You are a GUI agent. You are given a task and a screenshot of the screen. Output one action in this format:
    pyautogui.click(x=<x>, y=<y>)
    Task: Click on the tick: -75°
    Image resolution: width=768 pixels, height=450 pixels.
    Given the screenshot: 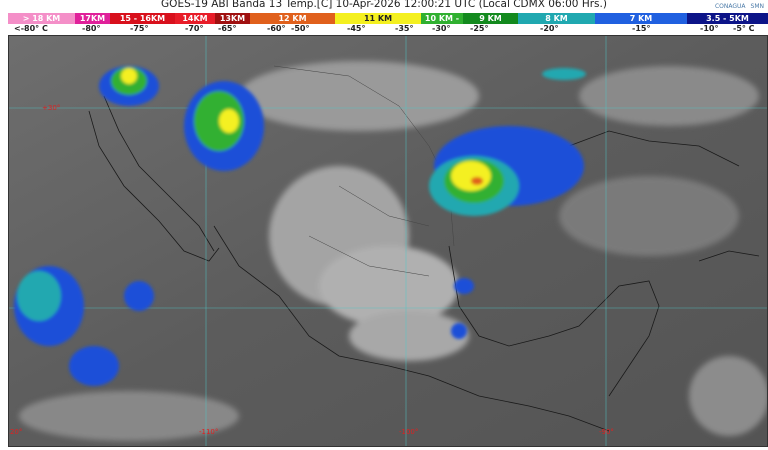 What is the action you would take?
    pyautogui.click(x=139, y=28)
    